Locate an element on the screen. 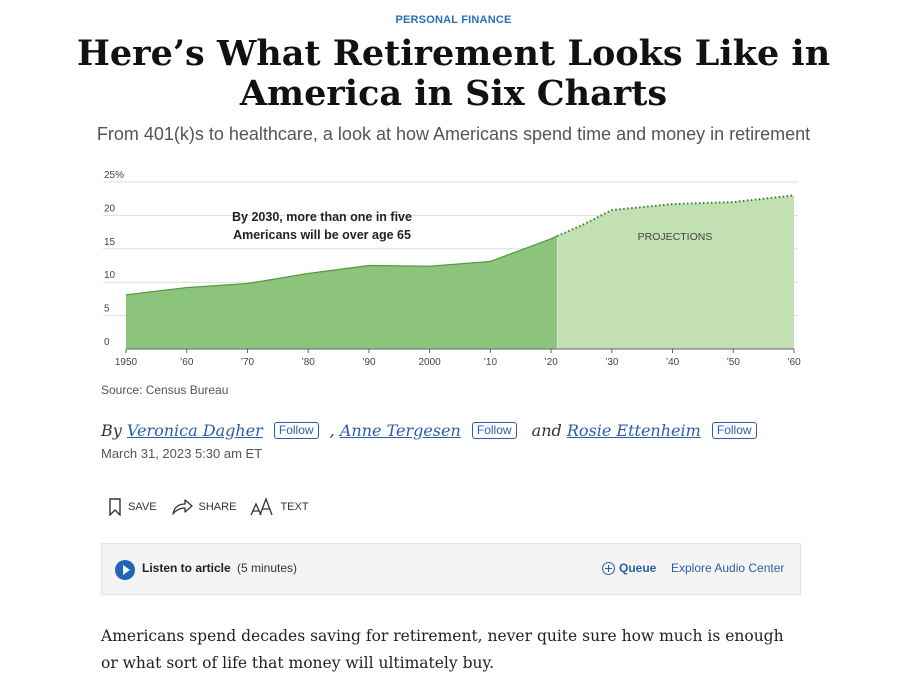  x-tick-label: 1950 is located at coordinates (126, 362).